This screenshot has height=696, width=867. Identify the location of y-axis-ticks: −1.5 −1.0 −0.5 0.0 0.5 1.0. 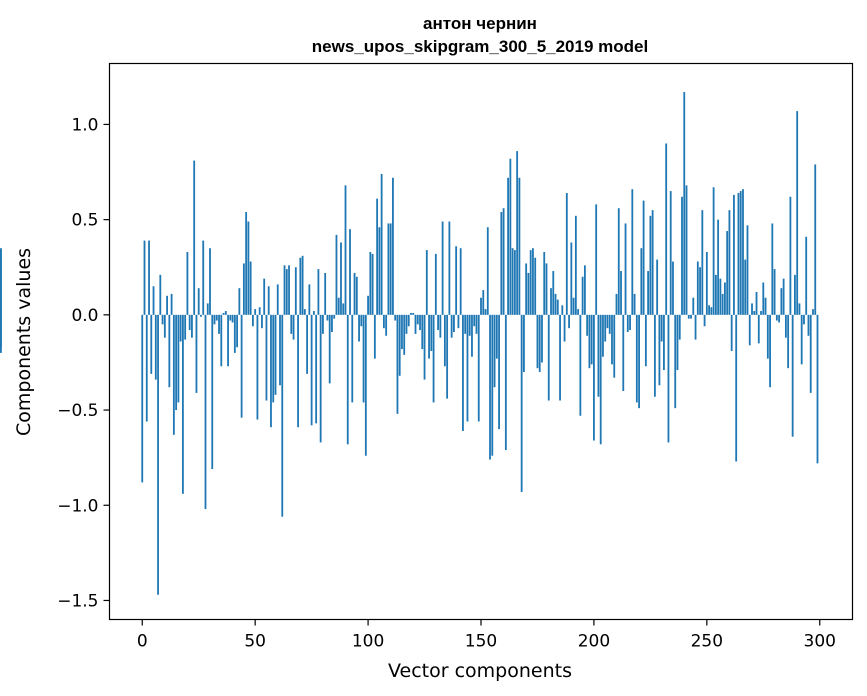
(83, 363).